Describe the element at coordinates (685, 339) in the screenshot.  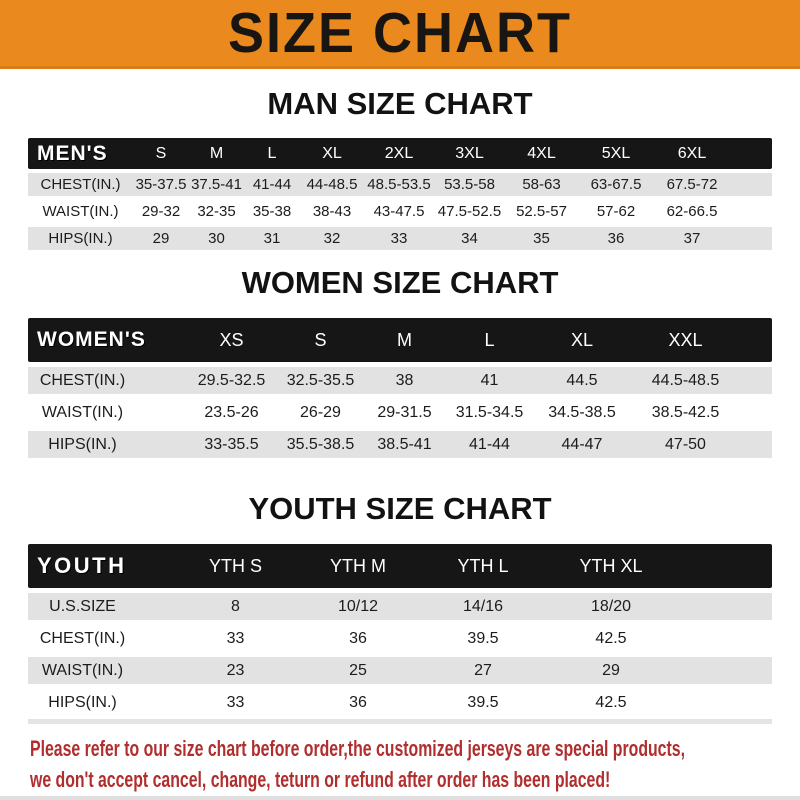
I see `size-column-header: XXL` at that location.